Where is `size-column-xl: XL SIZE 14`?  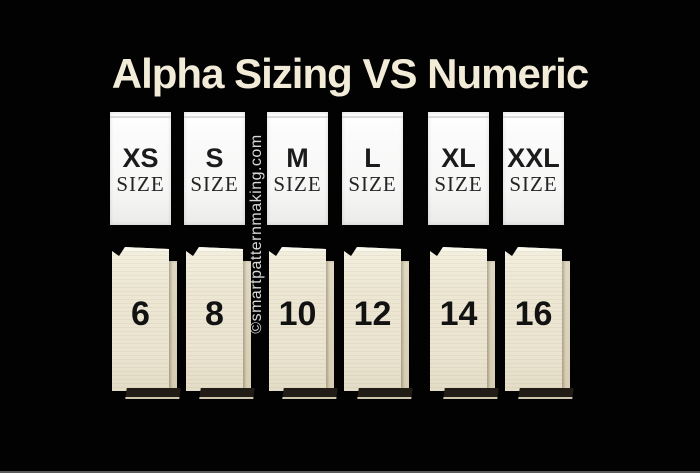
size-column-xl: XL SIZE 14 is located at coordinates (463, 236).